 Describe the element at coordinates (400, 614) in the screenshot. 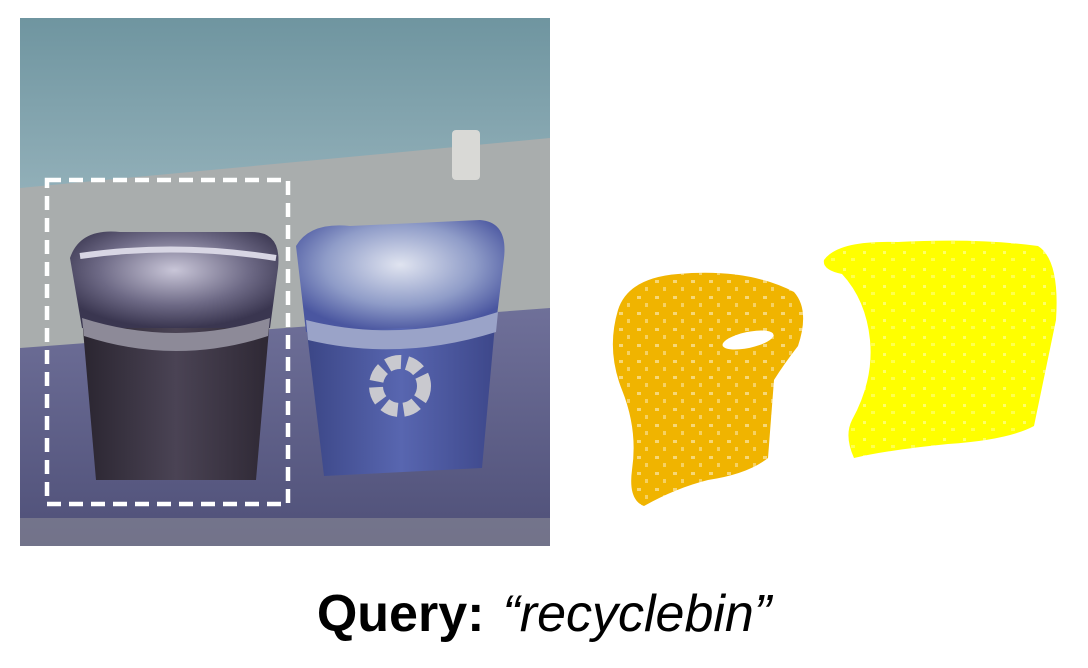

I see `query-label: Query:` at that location.